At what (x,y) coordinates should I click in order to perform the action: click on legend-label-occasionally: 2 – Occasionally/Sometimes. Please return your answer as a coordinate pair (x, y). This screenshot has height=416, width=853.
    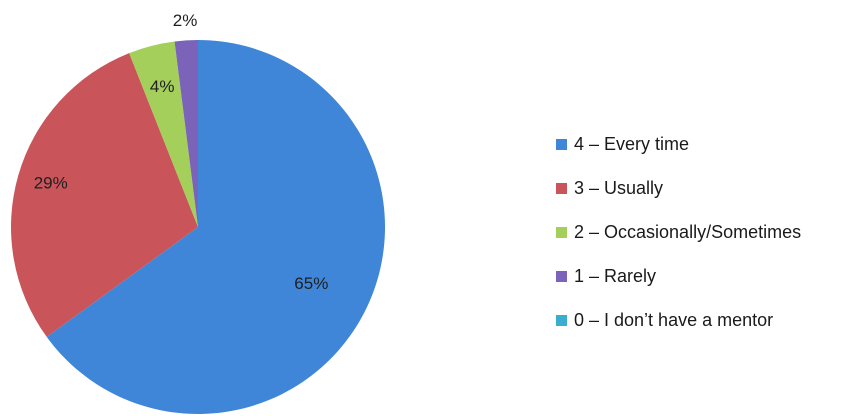
    Looking at the image, I should click on (688, 231).